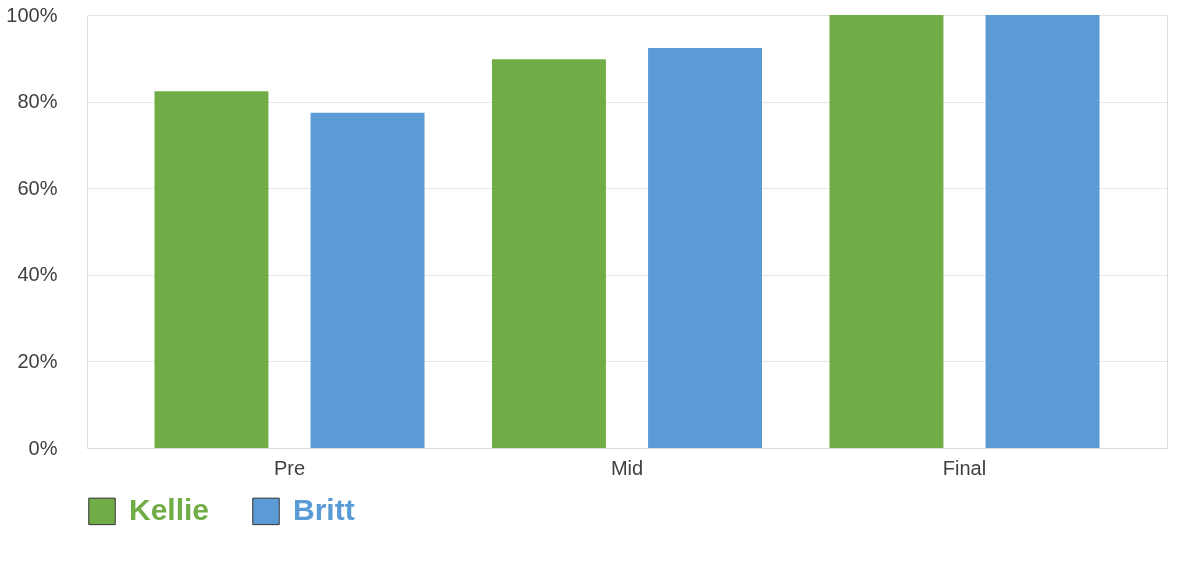 The width and height of the screenshot is (1193, 573). What do you see at coordinates (289, 467) in the screenshot?
I see `x-tick-label: Pre` at bounding box center [289, 467].